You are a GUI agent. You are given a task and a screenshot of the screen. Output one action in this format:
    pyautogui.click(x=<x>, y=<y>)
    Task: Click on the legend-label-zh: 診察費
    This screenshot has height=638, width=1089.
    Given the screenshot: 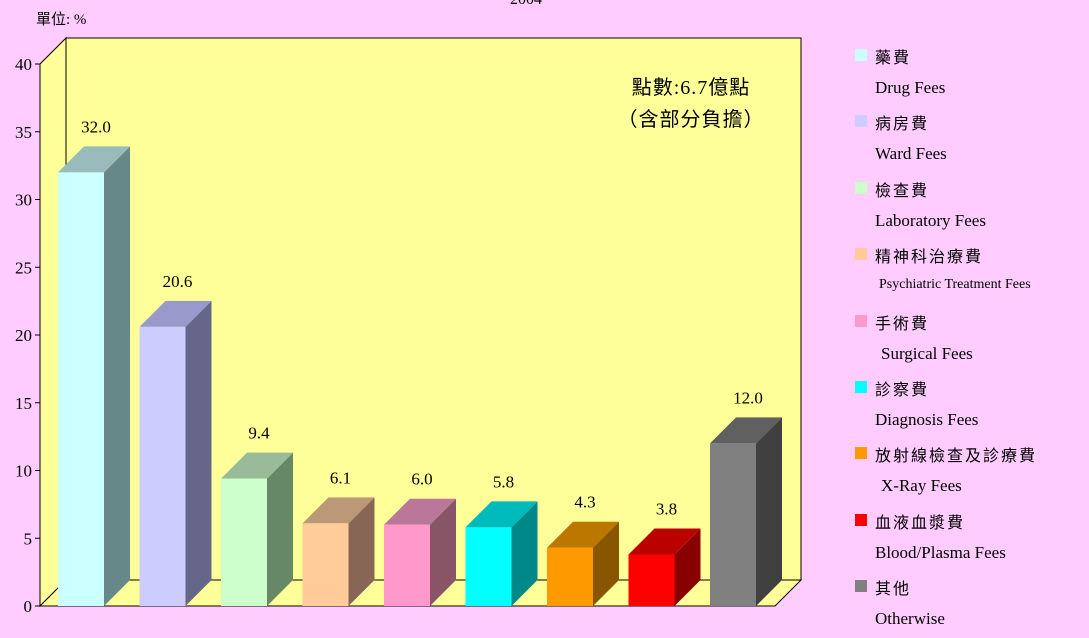 What is the action you would take?
    pyautogui.click(x=902, y=390)
    